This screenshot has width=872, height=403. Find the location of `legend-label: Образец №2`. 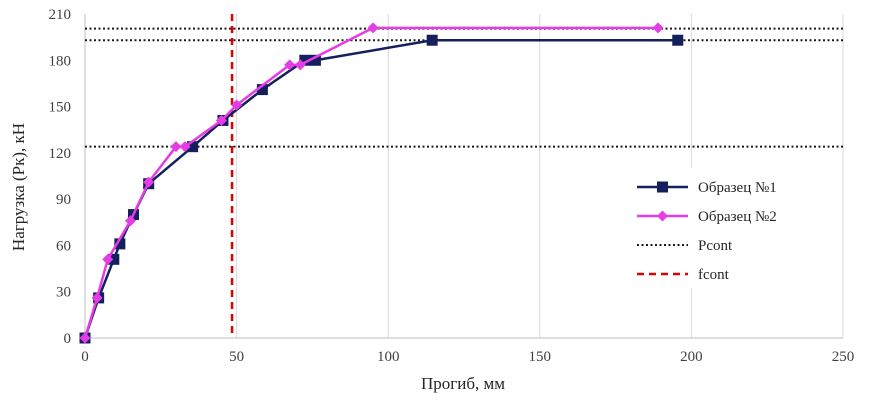

legend-label: Образец №2 is located at coordinates (737, 217).